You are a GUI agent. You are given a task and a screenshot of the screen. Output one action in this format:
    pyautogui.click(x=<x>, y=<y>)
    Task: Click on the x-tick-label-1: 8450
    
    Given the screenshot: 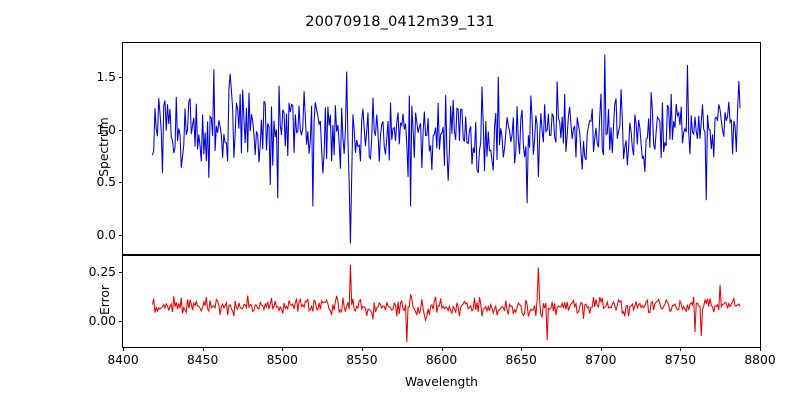 What is the action you would take?
    pyautogui.click(x=202, y=360)
    